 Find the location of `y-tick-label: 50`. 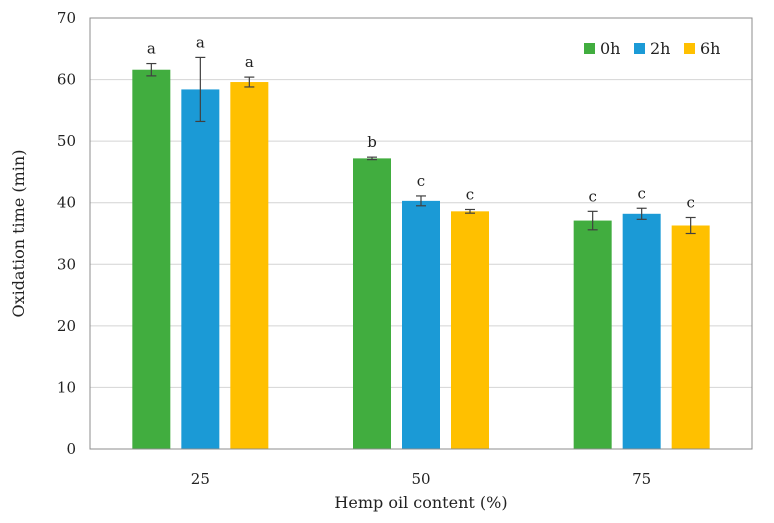

y-tick-label: 50 is located at coordinates (66, 141).